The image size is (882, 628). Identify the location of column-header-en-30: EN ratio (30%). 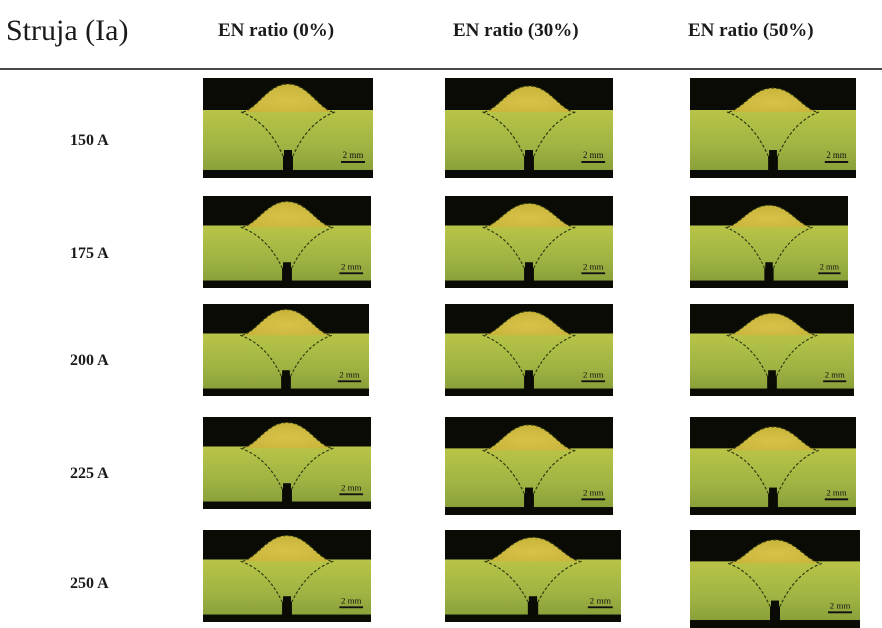
(516, 31).